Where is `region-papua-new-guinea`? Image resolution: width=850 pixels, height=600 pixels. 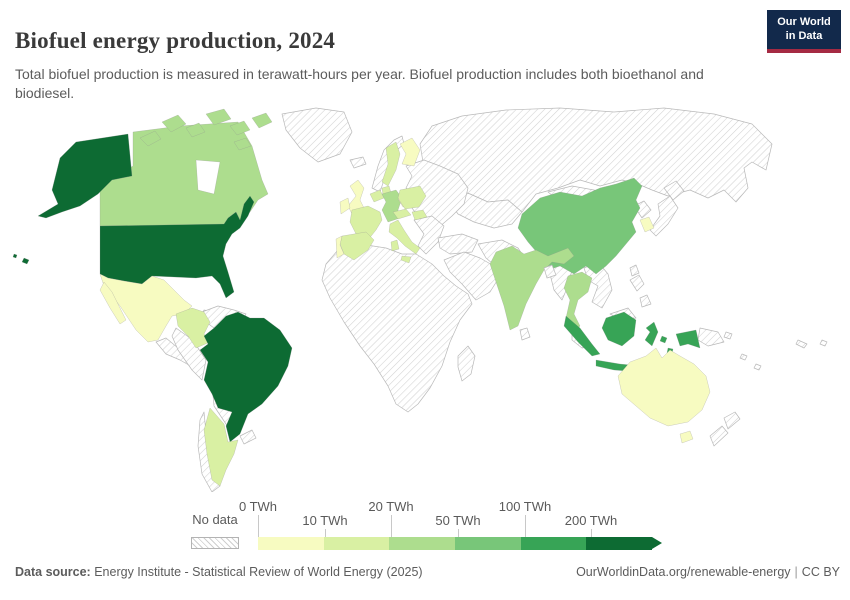
region-papua-new-guinea is located at coordinates (711, 337).